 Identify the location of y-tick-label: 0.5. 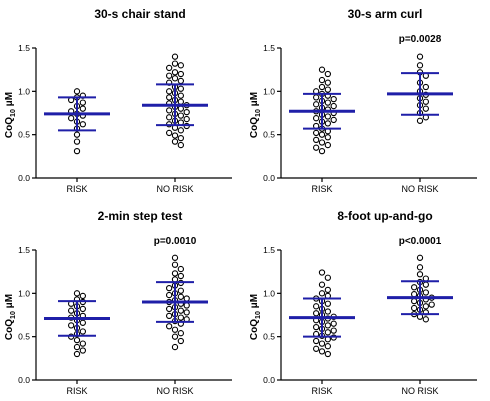
(269, 135).